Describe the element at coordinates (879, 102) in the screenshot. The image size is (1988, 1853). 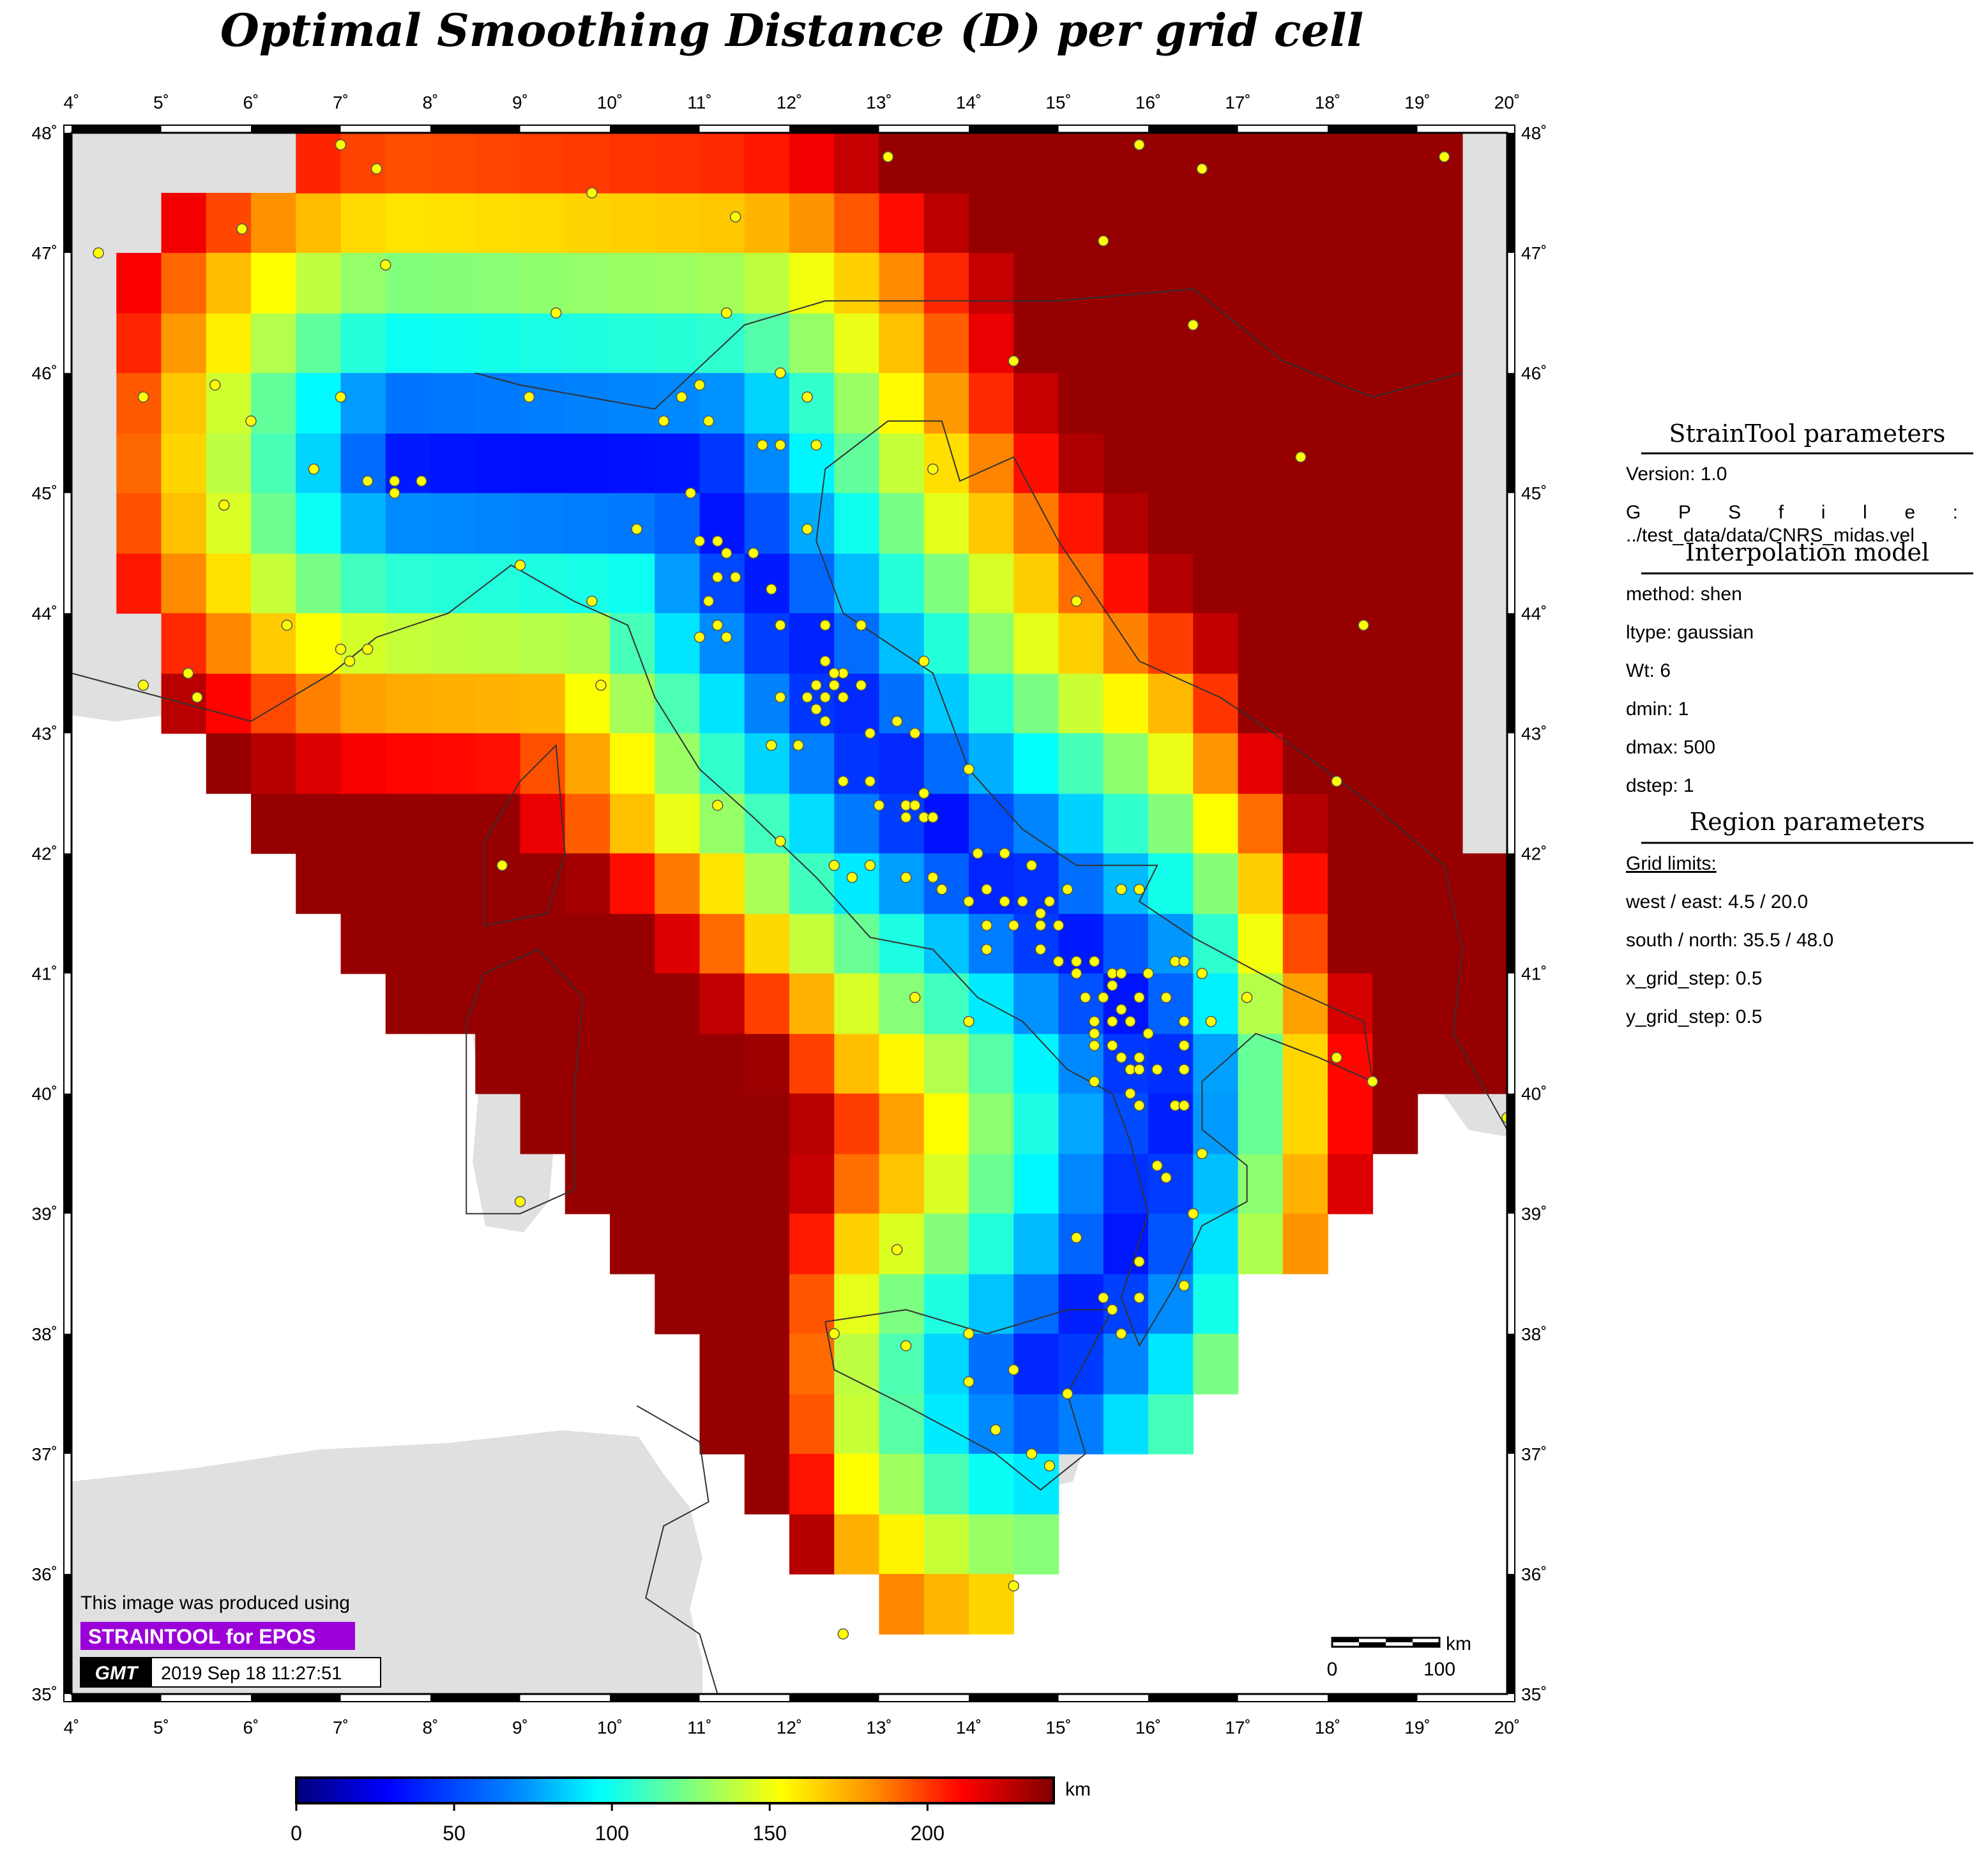
I see `lon-tick-top: 13˚` at that location.